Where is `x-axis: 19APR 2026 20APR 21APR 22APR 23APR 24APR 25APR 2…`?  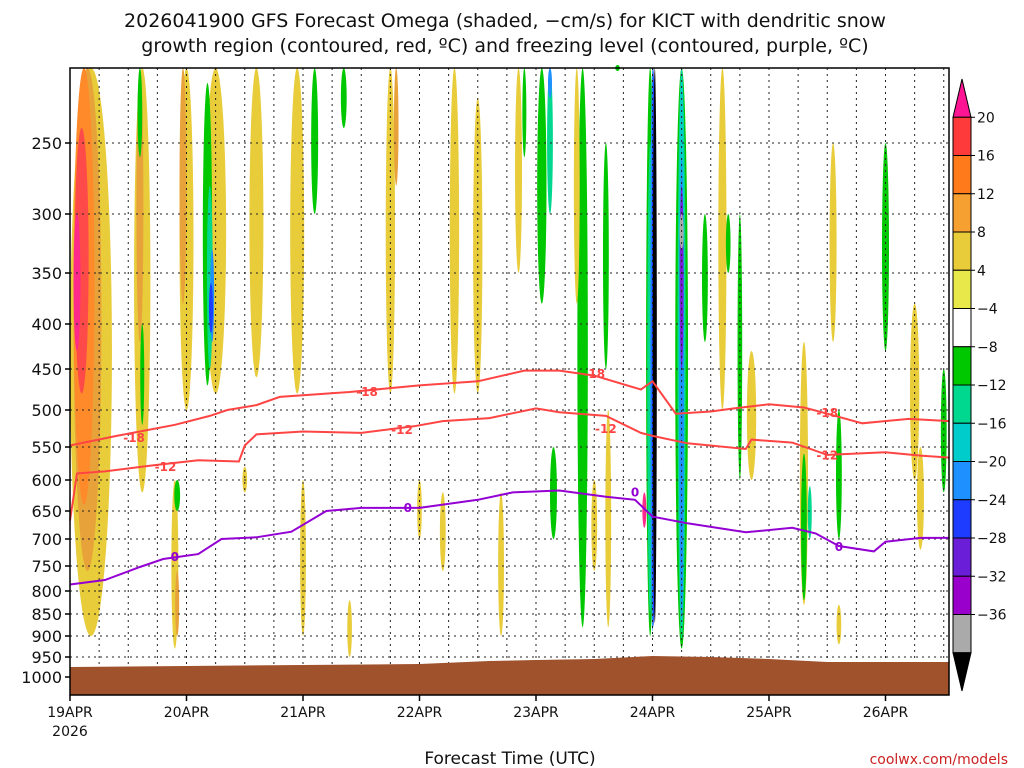 x-axis: 19APR 2026 20APR 21APR 22APR 23APR 24APR 25APR 2… is located at coordinates (478, 717).